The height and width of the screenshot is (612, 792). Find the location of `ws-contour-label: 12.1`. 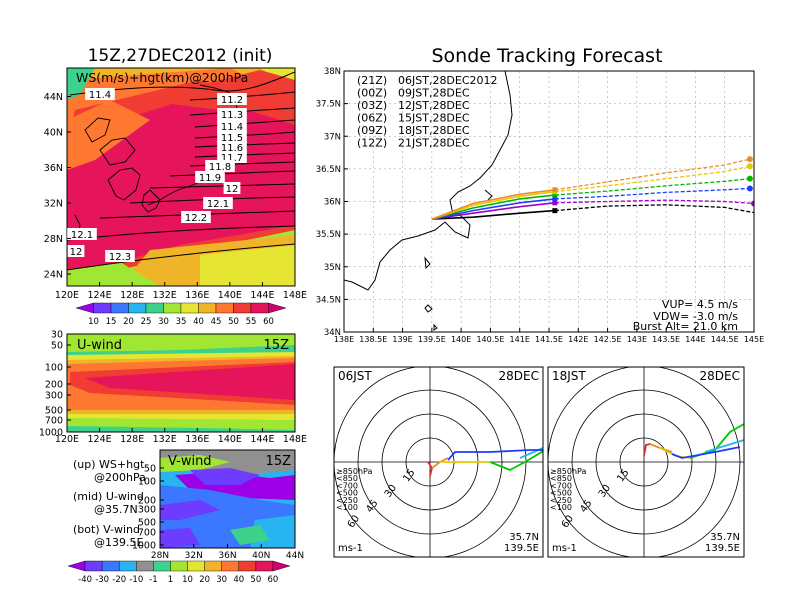

ws-contour-label: 12.1 is located at coordinates (82, 235).